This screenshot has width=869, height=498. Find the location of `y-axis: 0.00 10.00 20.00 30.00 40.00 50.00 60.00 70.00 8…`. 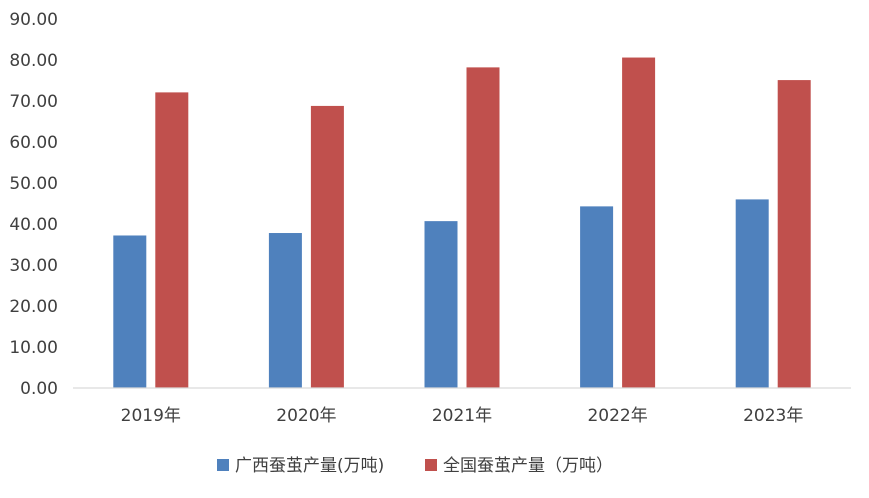

y-axis: 0.00 10.00 20.00 30.00 40.00 50.00 60.00 70.00 8… is located at coordinates (33, 204).